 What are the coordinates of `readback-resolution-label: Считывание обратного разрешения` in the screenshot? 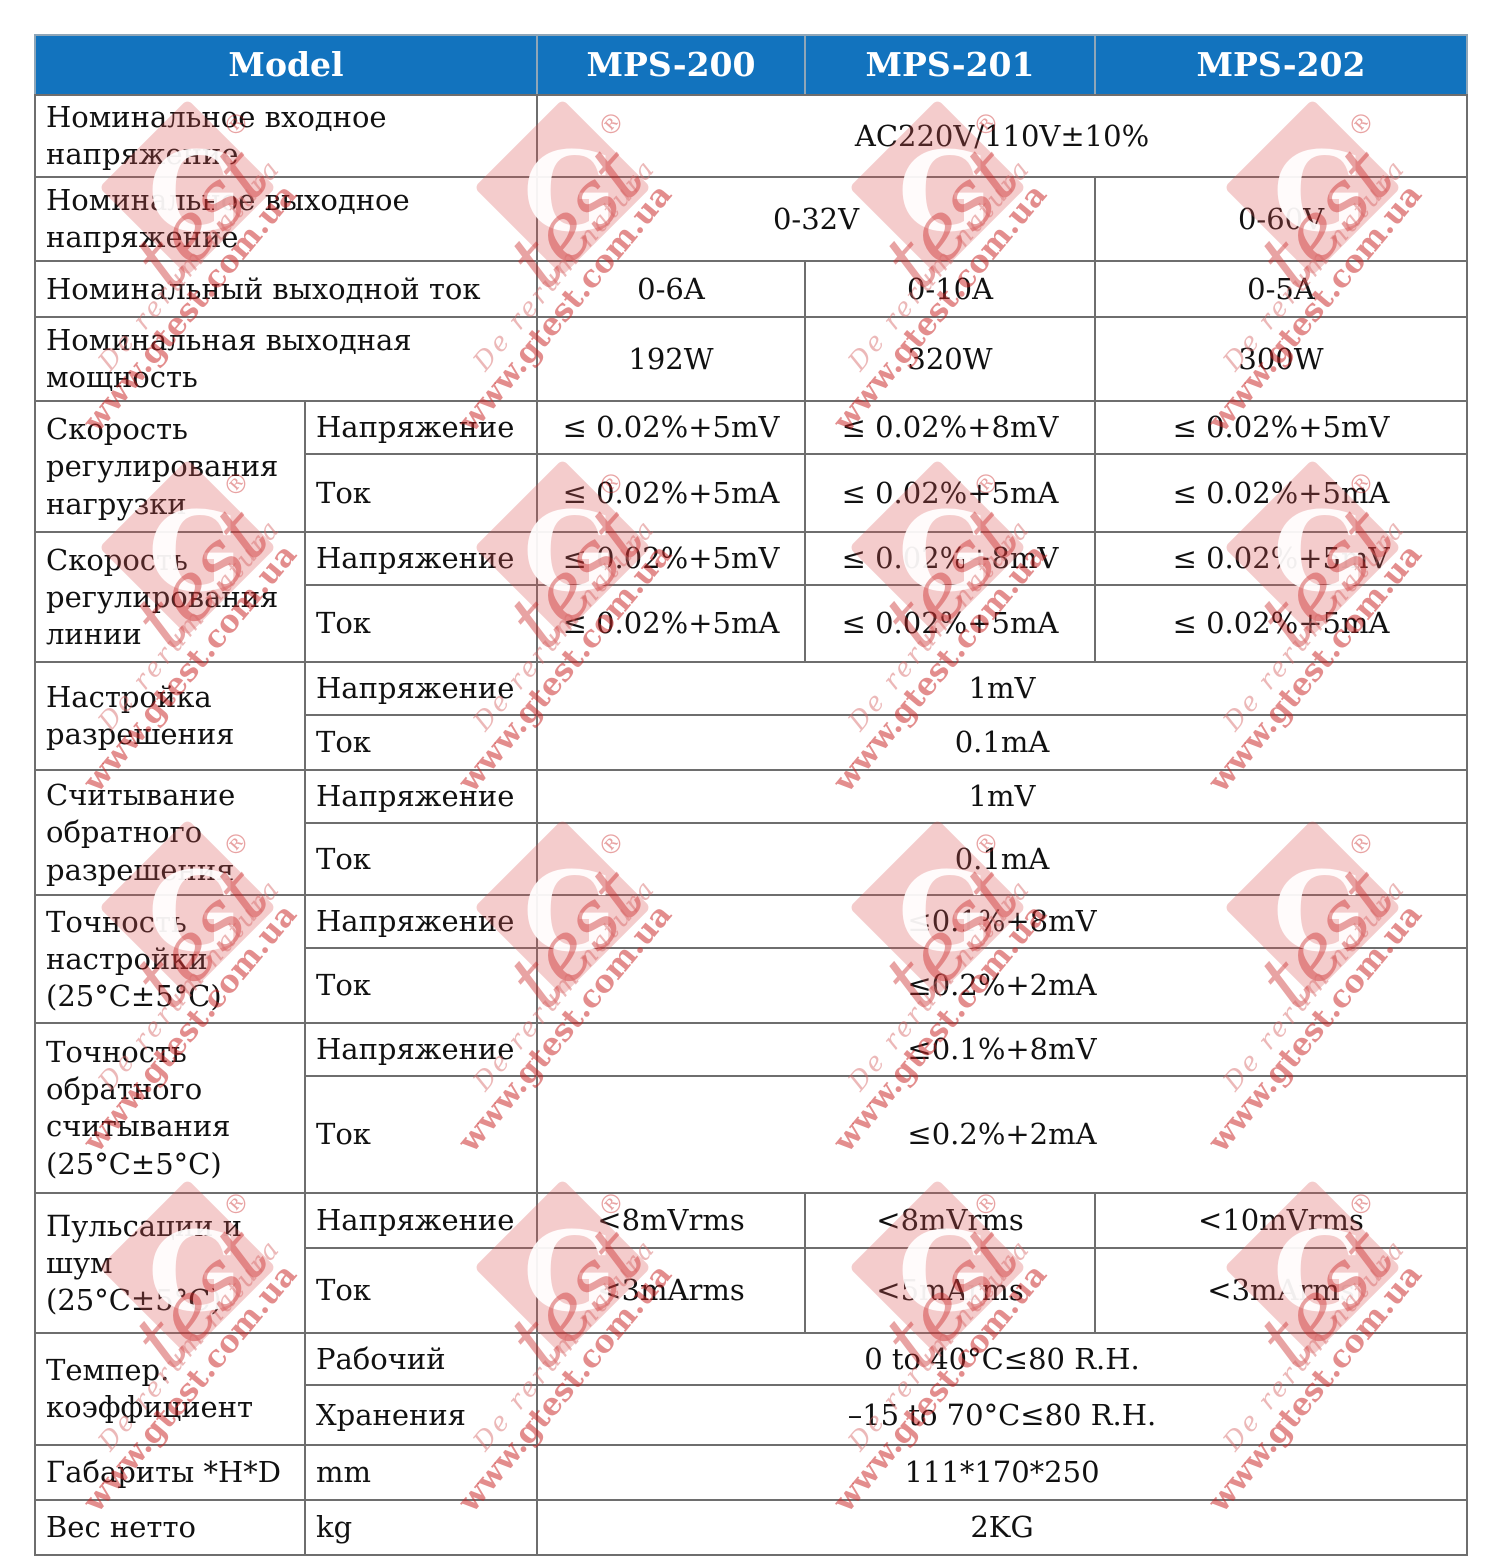 It's located at (170, 833).